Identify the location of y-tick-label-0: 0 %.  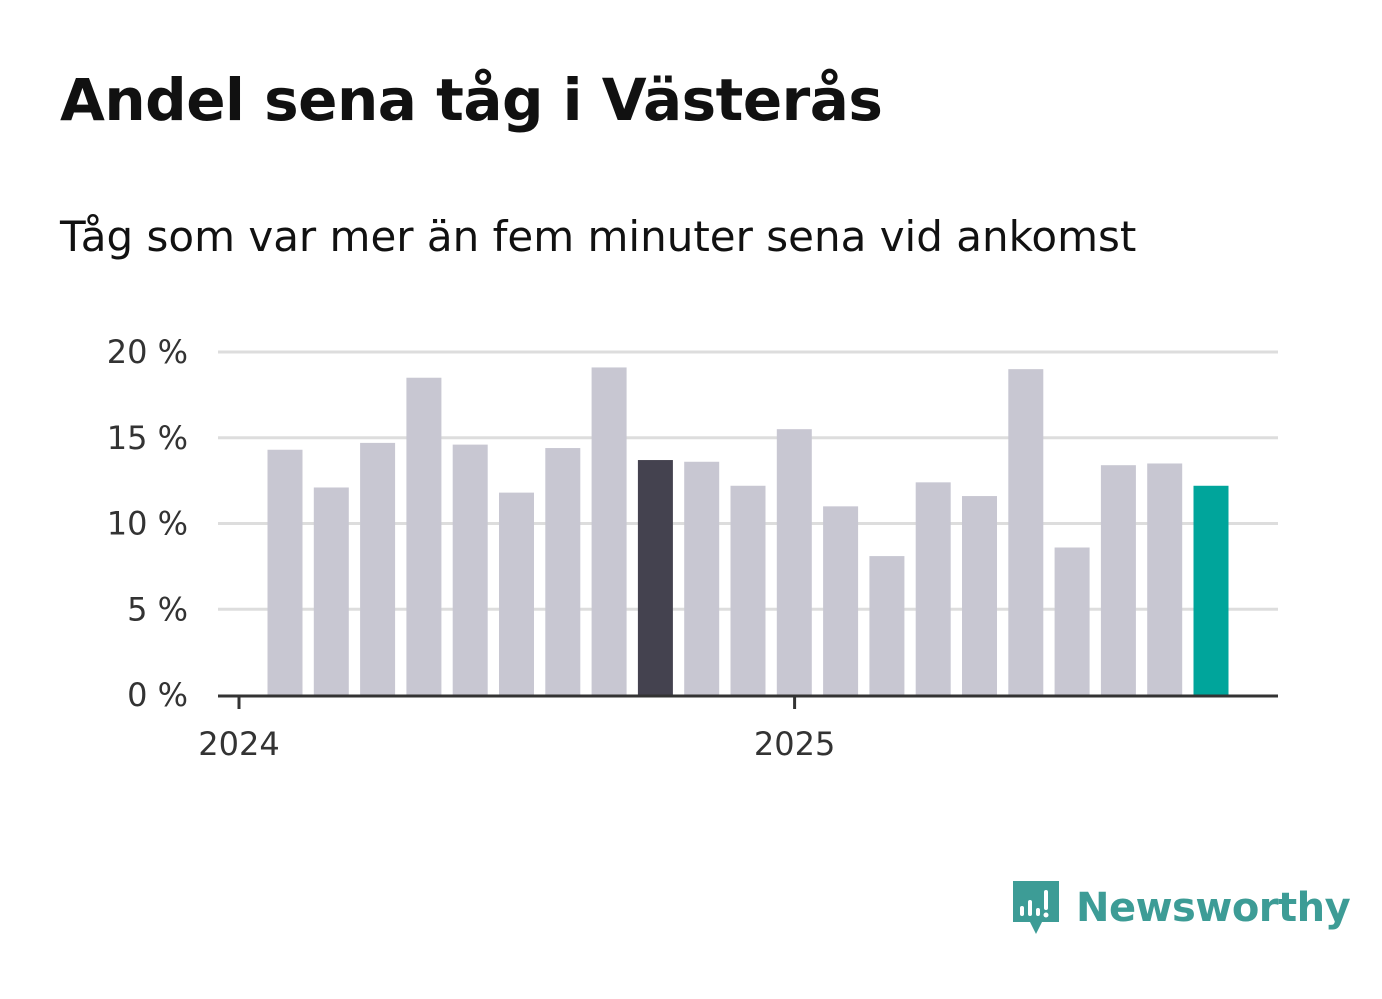
(157, 695).